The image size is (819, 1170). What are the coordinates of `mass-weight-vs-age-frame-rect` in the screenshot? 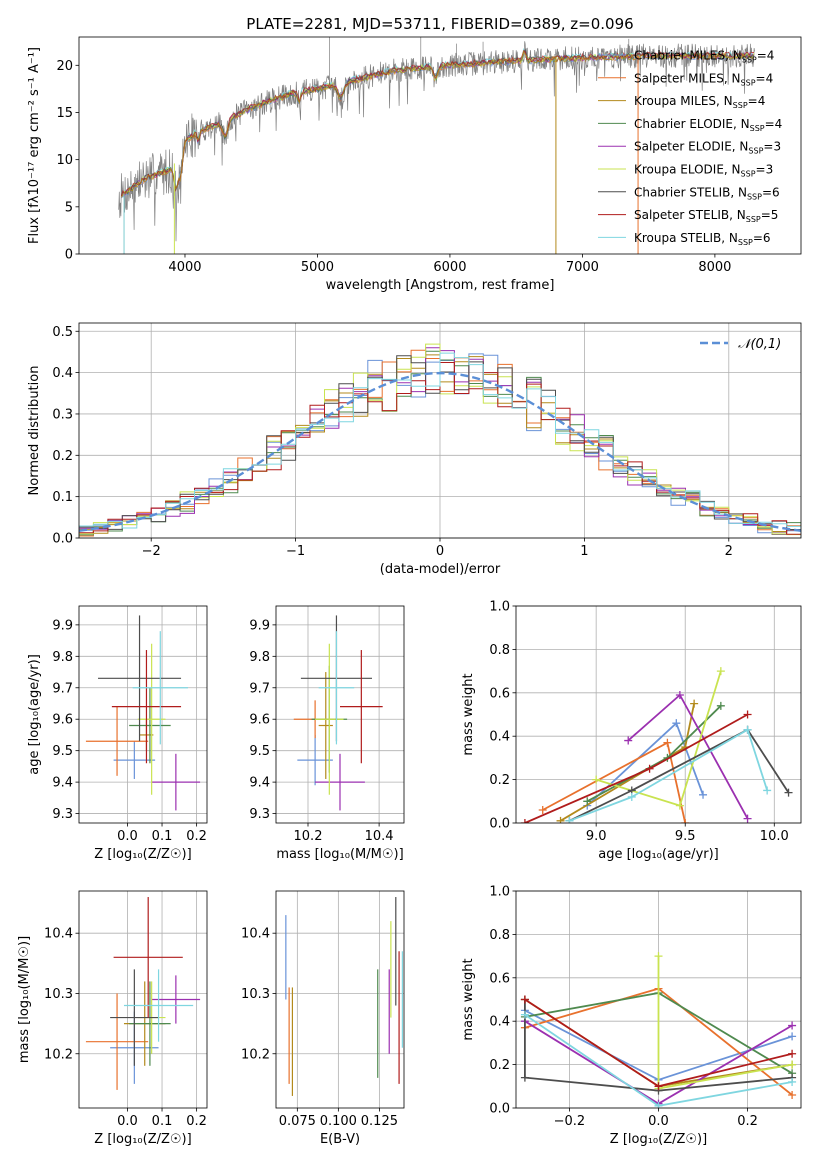 It's located at (658, 714).